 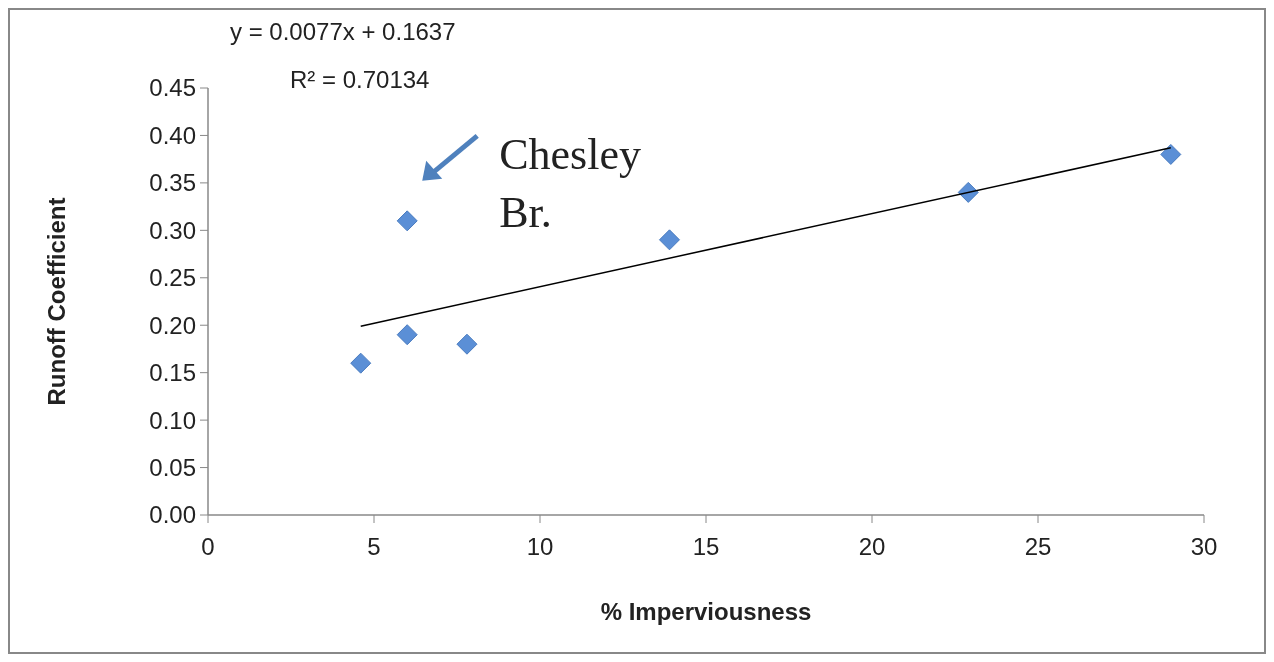 What do you see at coordinates (172, 278) in the screenshot?
I see `y-tick-label: 0.25` at bounding box center [172, 278].